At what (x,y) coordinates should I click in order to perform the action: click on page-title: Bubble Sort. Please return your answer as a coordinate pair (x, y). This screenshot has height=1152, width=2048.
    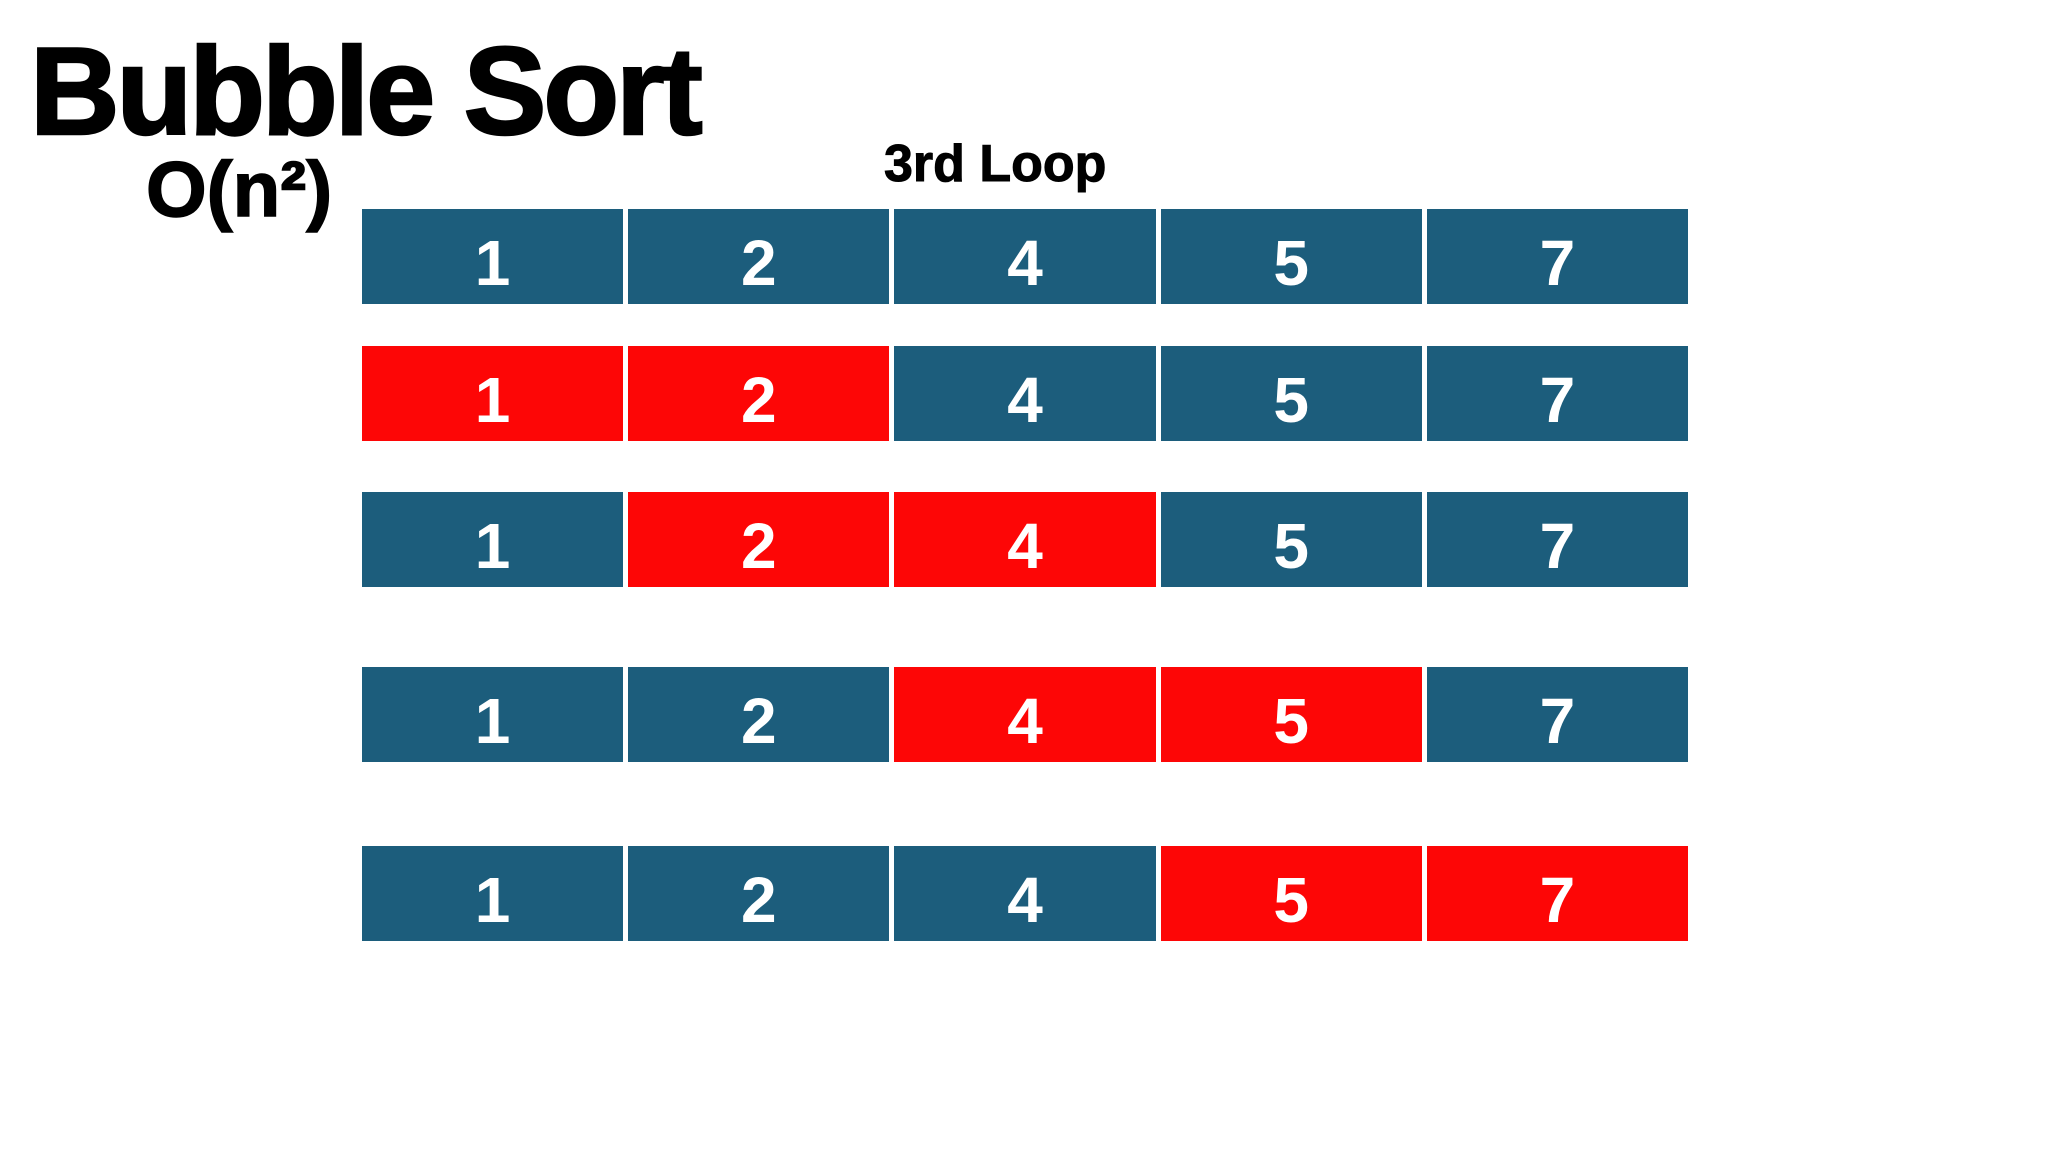
    Looking at the image, I should click on (366, 92).